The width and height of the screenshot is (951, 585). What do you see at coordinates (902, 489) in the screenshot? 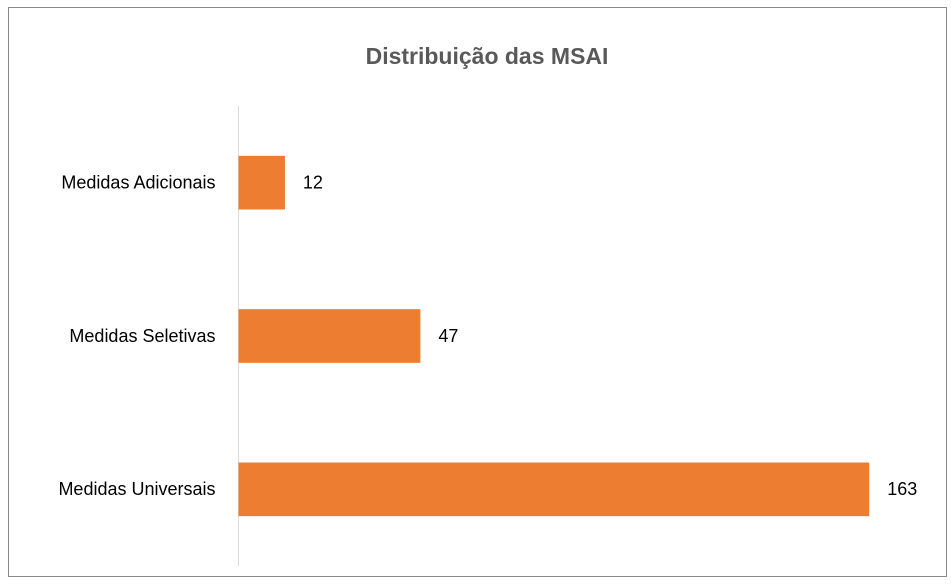
I see `data-label: 163` at bounding box center [902, 489].